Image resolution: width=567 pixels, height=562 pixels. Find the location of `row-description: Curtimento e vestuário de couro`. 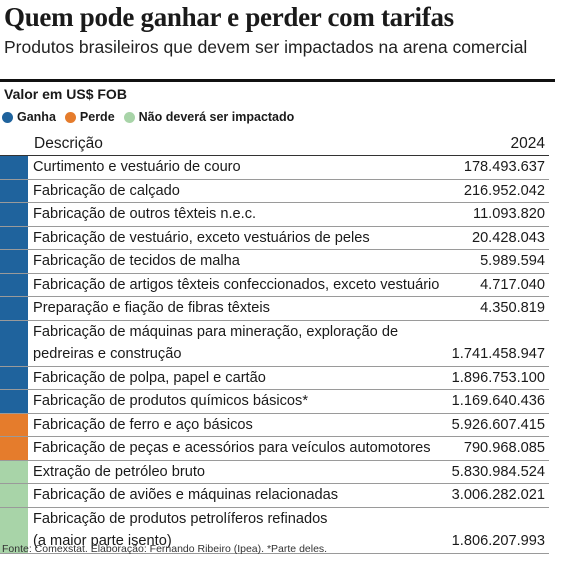

row-description: Curtimento e vestuário de couro is located at coordinates (137, 167).